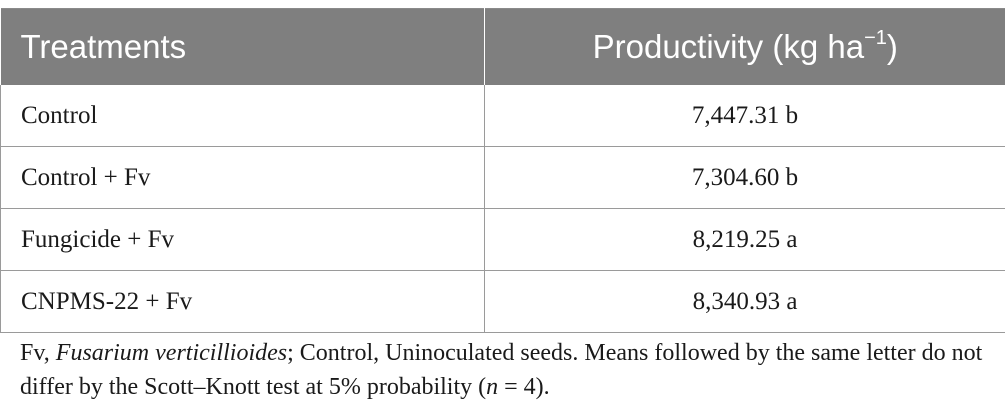 This screenshot has height=416, width=1005. Describe the element at coordinates (744, 116) in the screenshot. I see `row-productivity-cell: 7,447.31 b` at that location.